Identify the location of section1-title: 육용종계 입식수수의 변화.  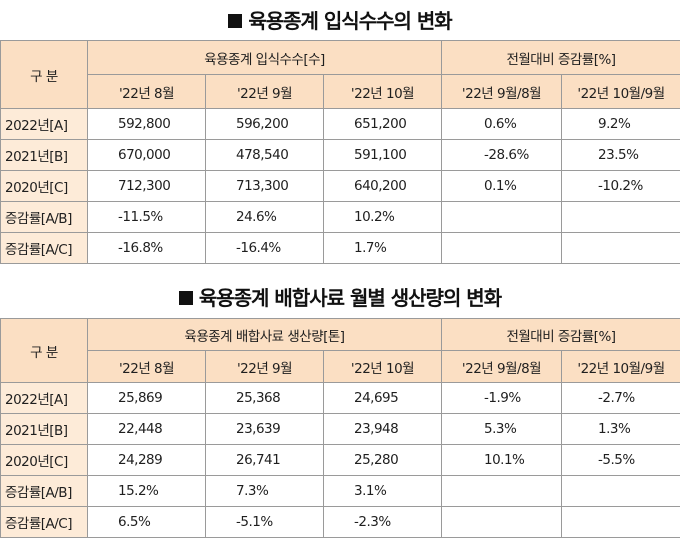
(340, 19).